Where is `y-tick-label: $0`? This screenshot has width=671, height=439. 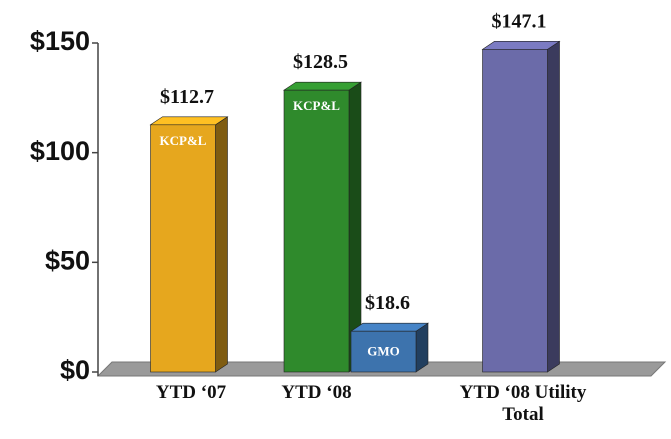
y-tick-label: $0 is located at coordinates (75, 370).